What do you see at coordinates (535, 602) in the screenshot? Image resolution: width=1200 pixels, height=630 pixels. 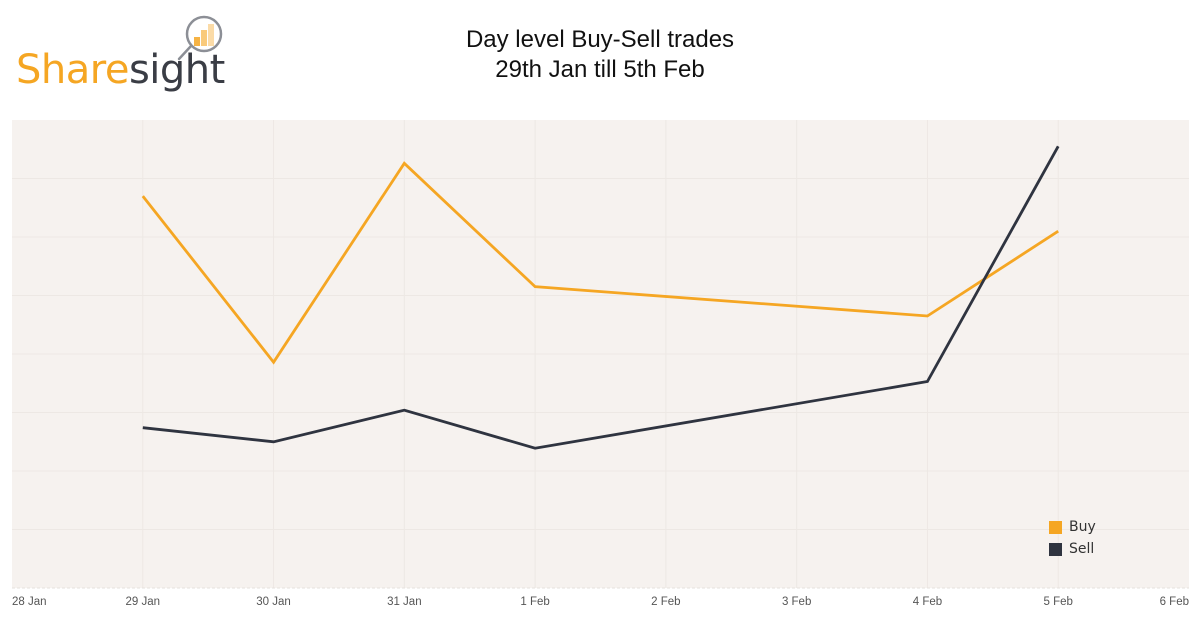 I see `x-tick-label: 1 Feb` at bounding box center [535, 602].